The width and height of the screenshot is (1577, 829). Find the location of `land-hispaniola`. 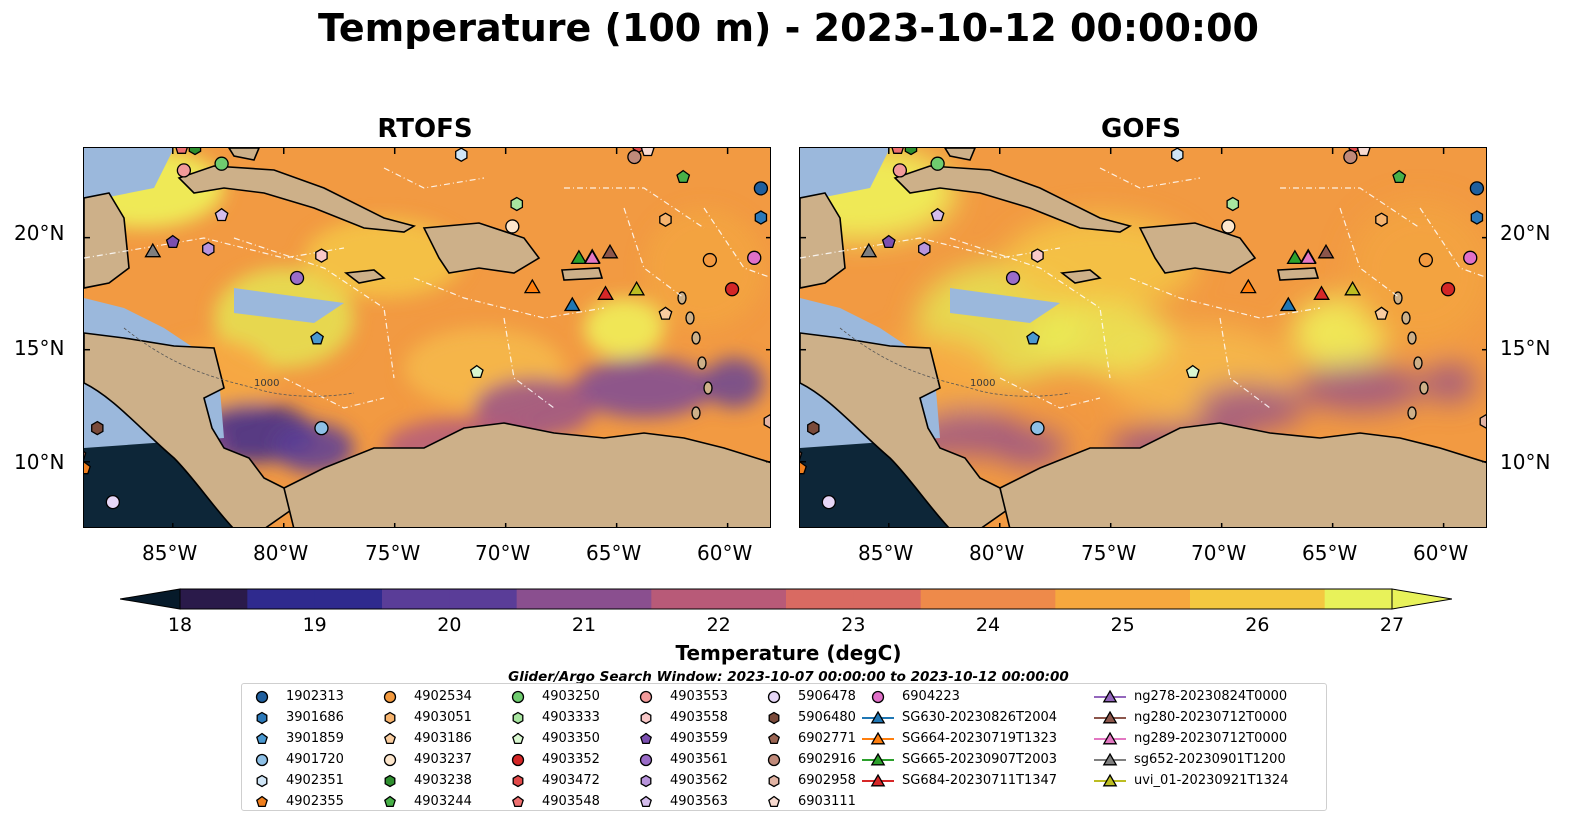

land-hispaniola is located at coordinates (481, 248).